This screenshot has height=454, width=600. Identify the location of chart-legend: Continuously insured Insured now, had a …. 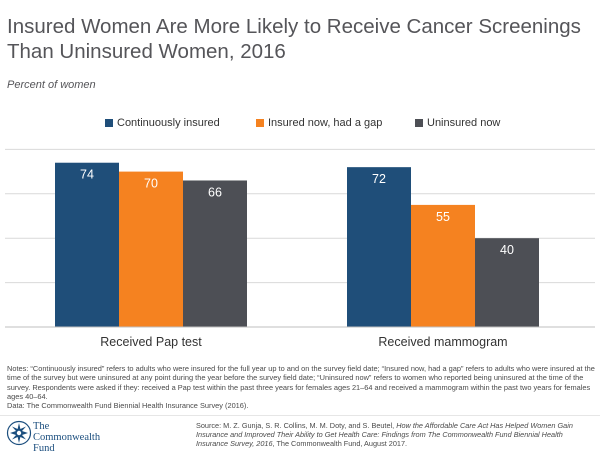
(300, 125).